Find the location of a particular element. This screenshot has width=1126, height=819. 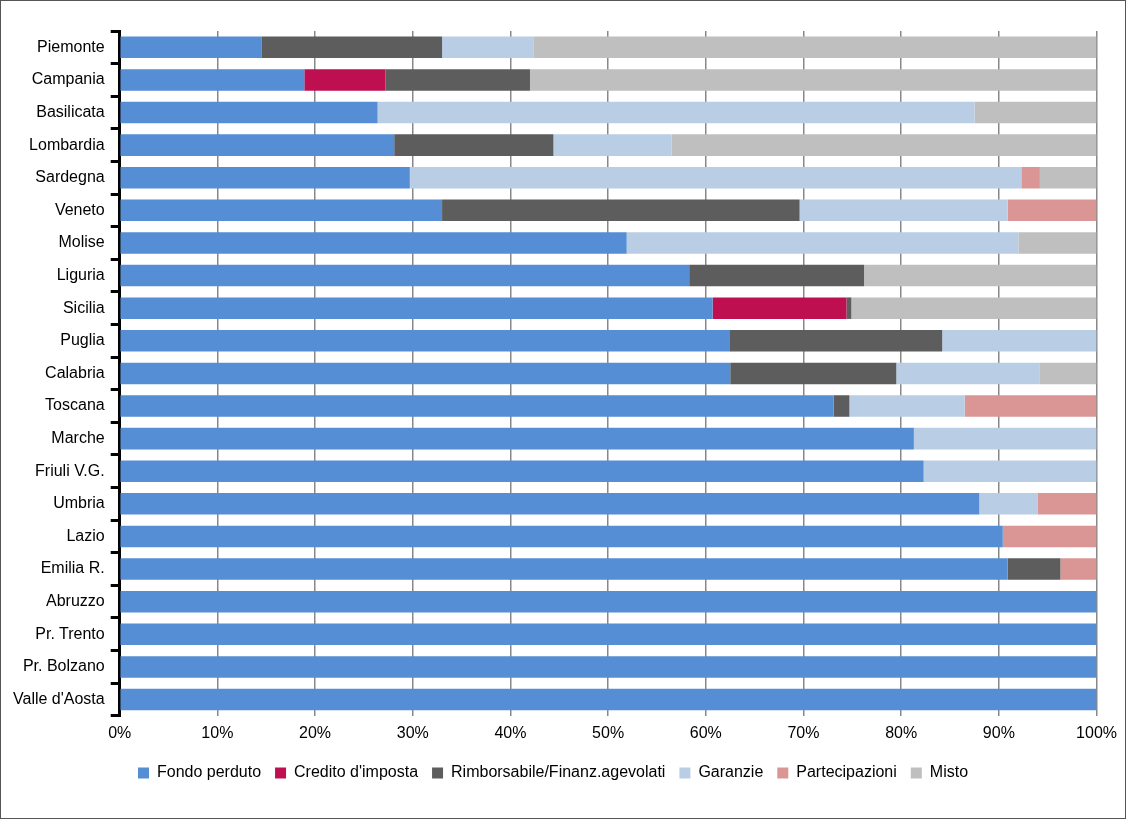

y-tick-label: Basilicata is located at coordinates (70, 111).